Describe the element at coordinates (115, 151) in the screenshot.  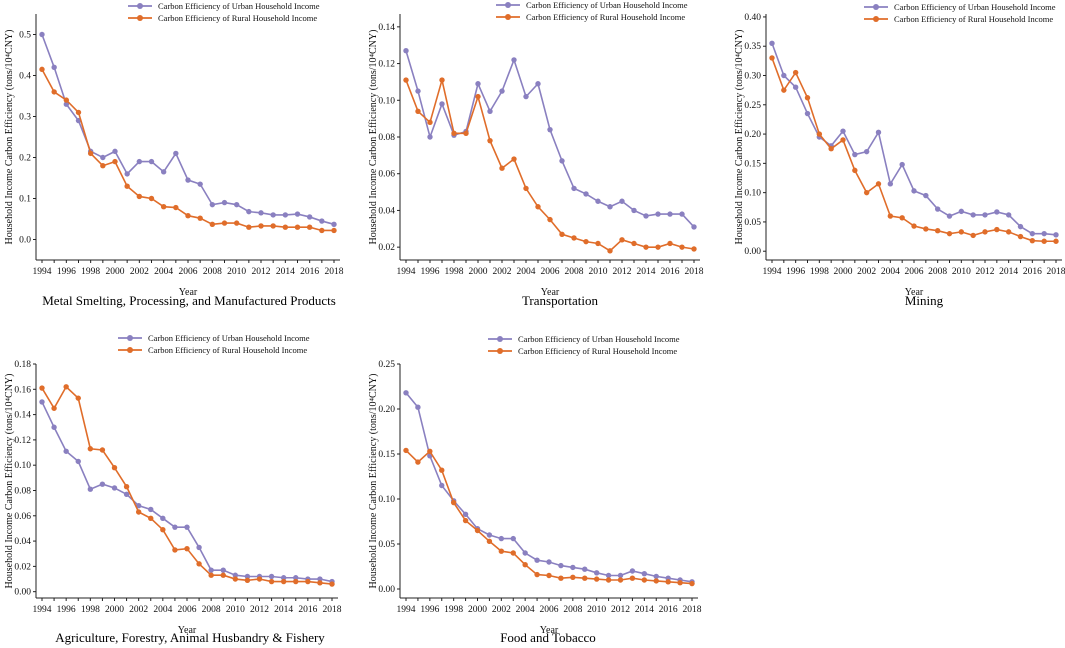
I see `urban-point-2000` at that location.